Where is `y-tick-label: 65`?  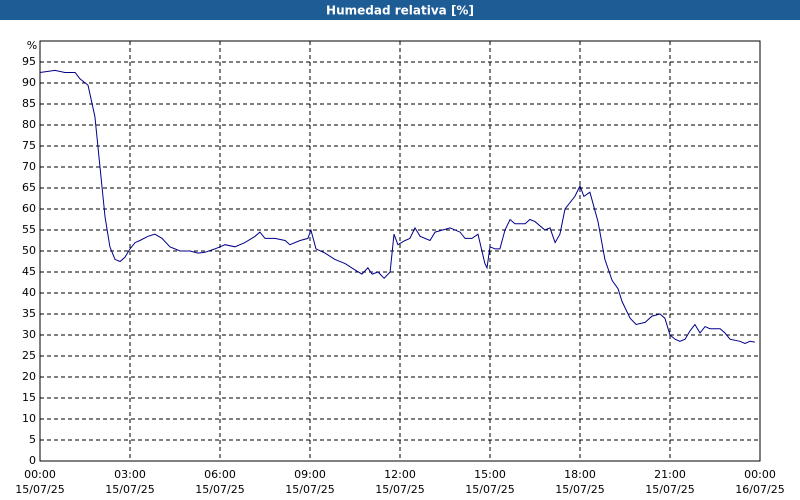 y-tick-label: 65 is located at coordinates (29, 187).